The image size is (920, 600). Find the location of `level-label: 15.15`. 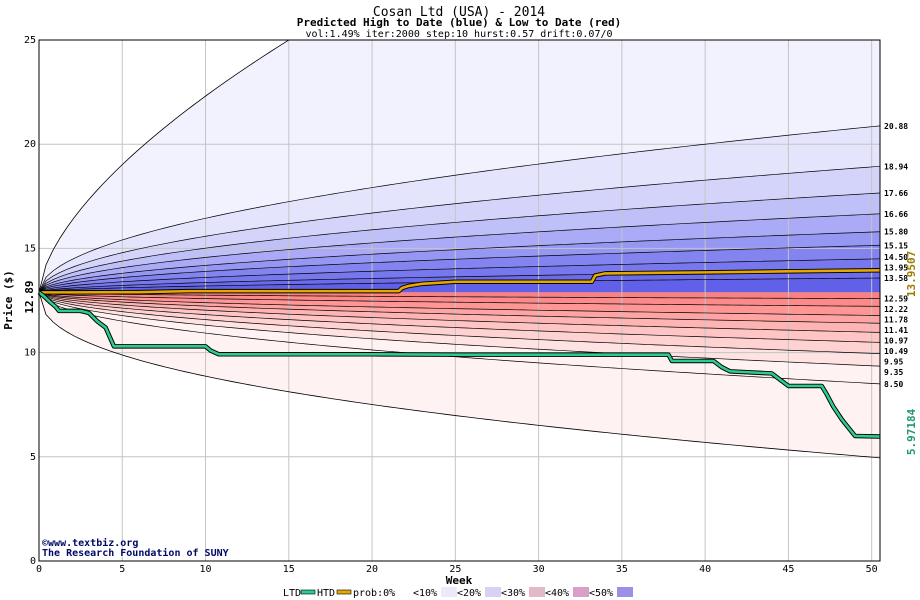

level-label: 15.15 is located at coordinates (896, 245).